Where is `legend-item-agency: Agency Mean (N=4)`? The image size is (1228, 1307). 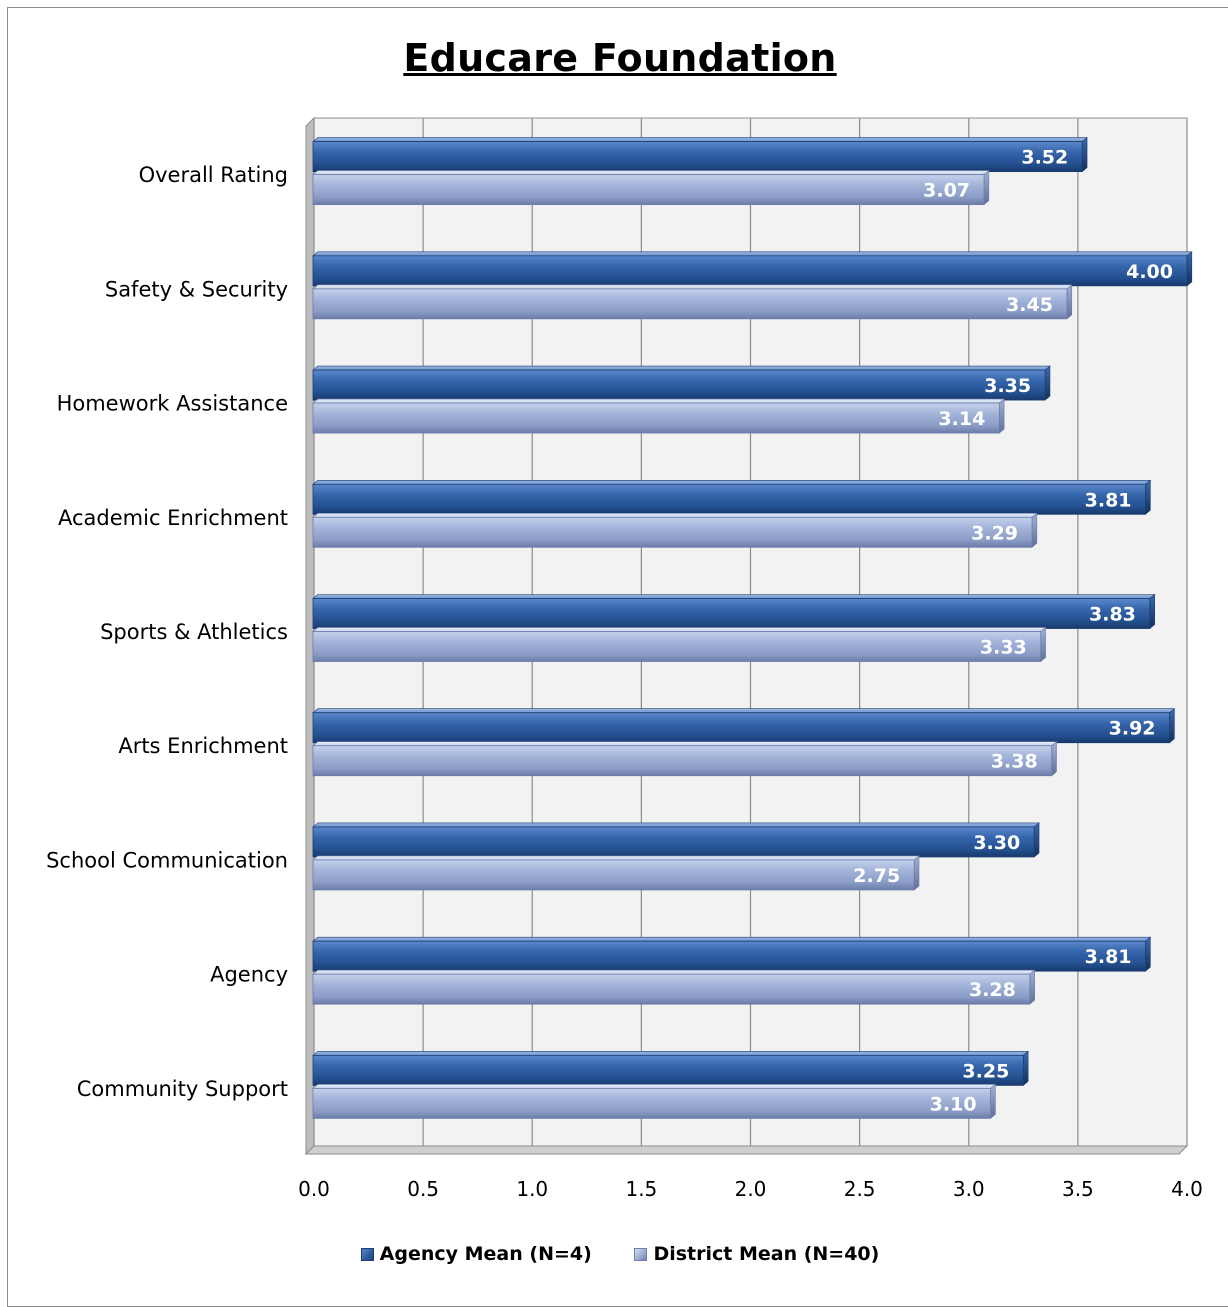 legend-item-agency: Agency Mean (N=4) is located at coordinates (476, 1254).